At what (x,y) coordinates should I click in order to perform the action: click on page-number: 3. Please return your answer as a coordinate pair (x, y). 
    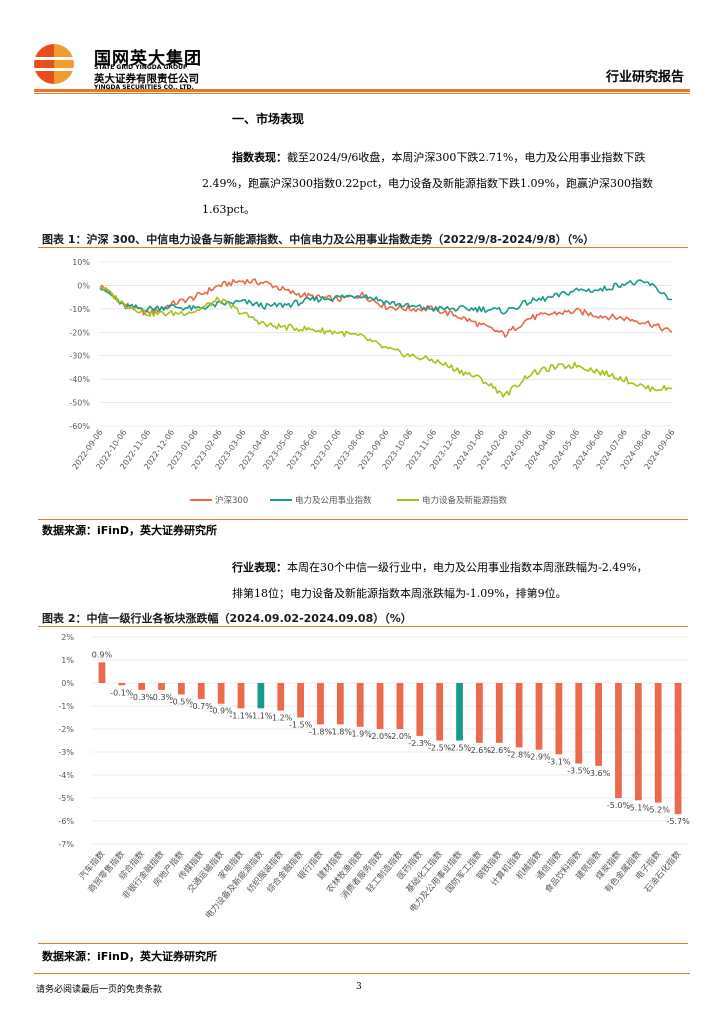
    Looking at the image, I should click on (359, 987).